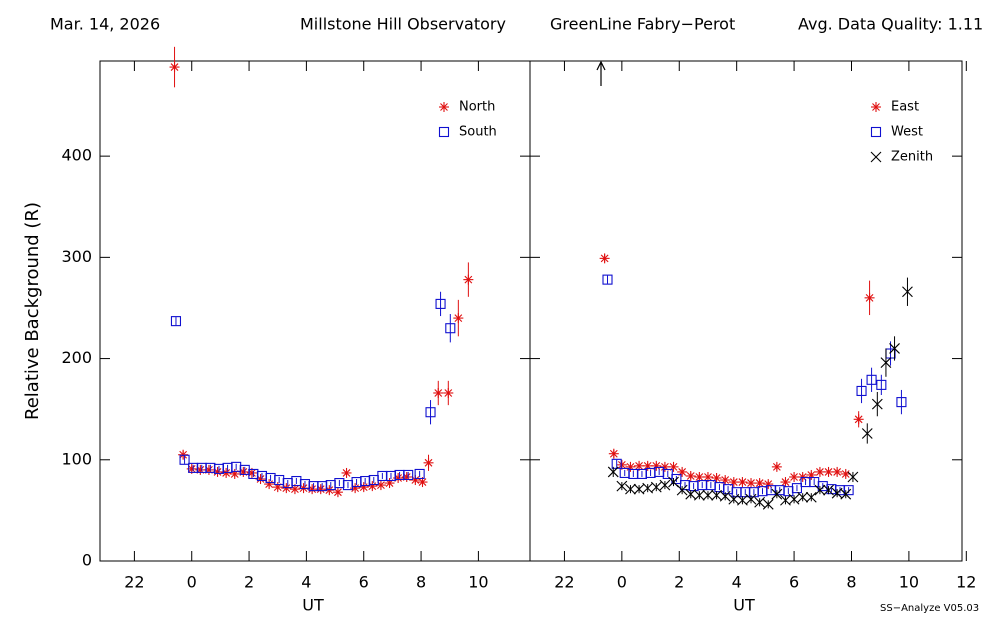  I want to click on x-tick-label: 8, so click(851, 582).